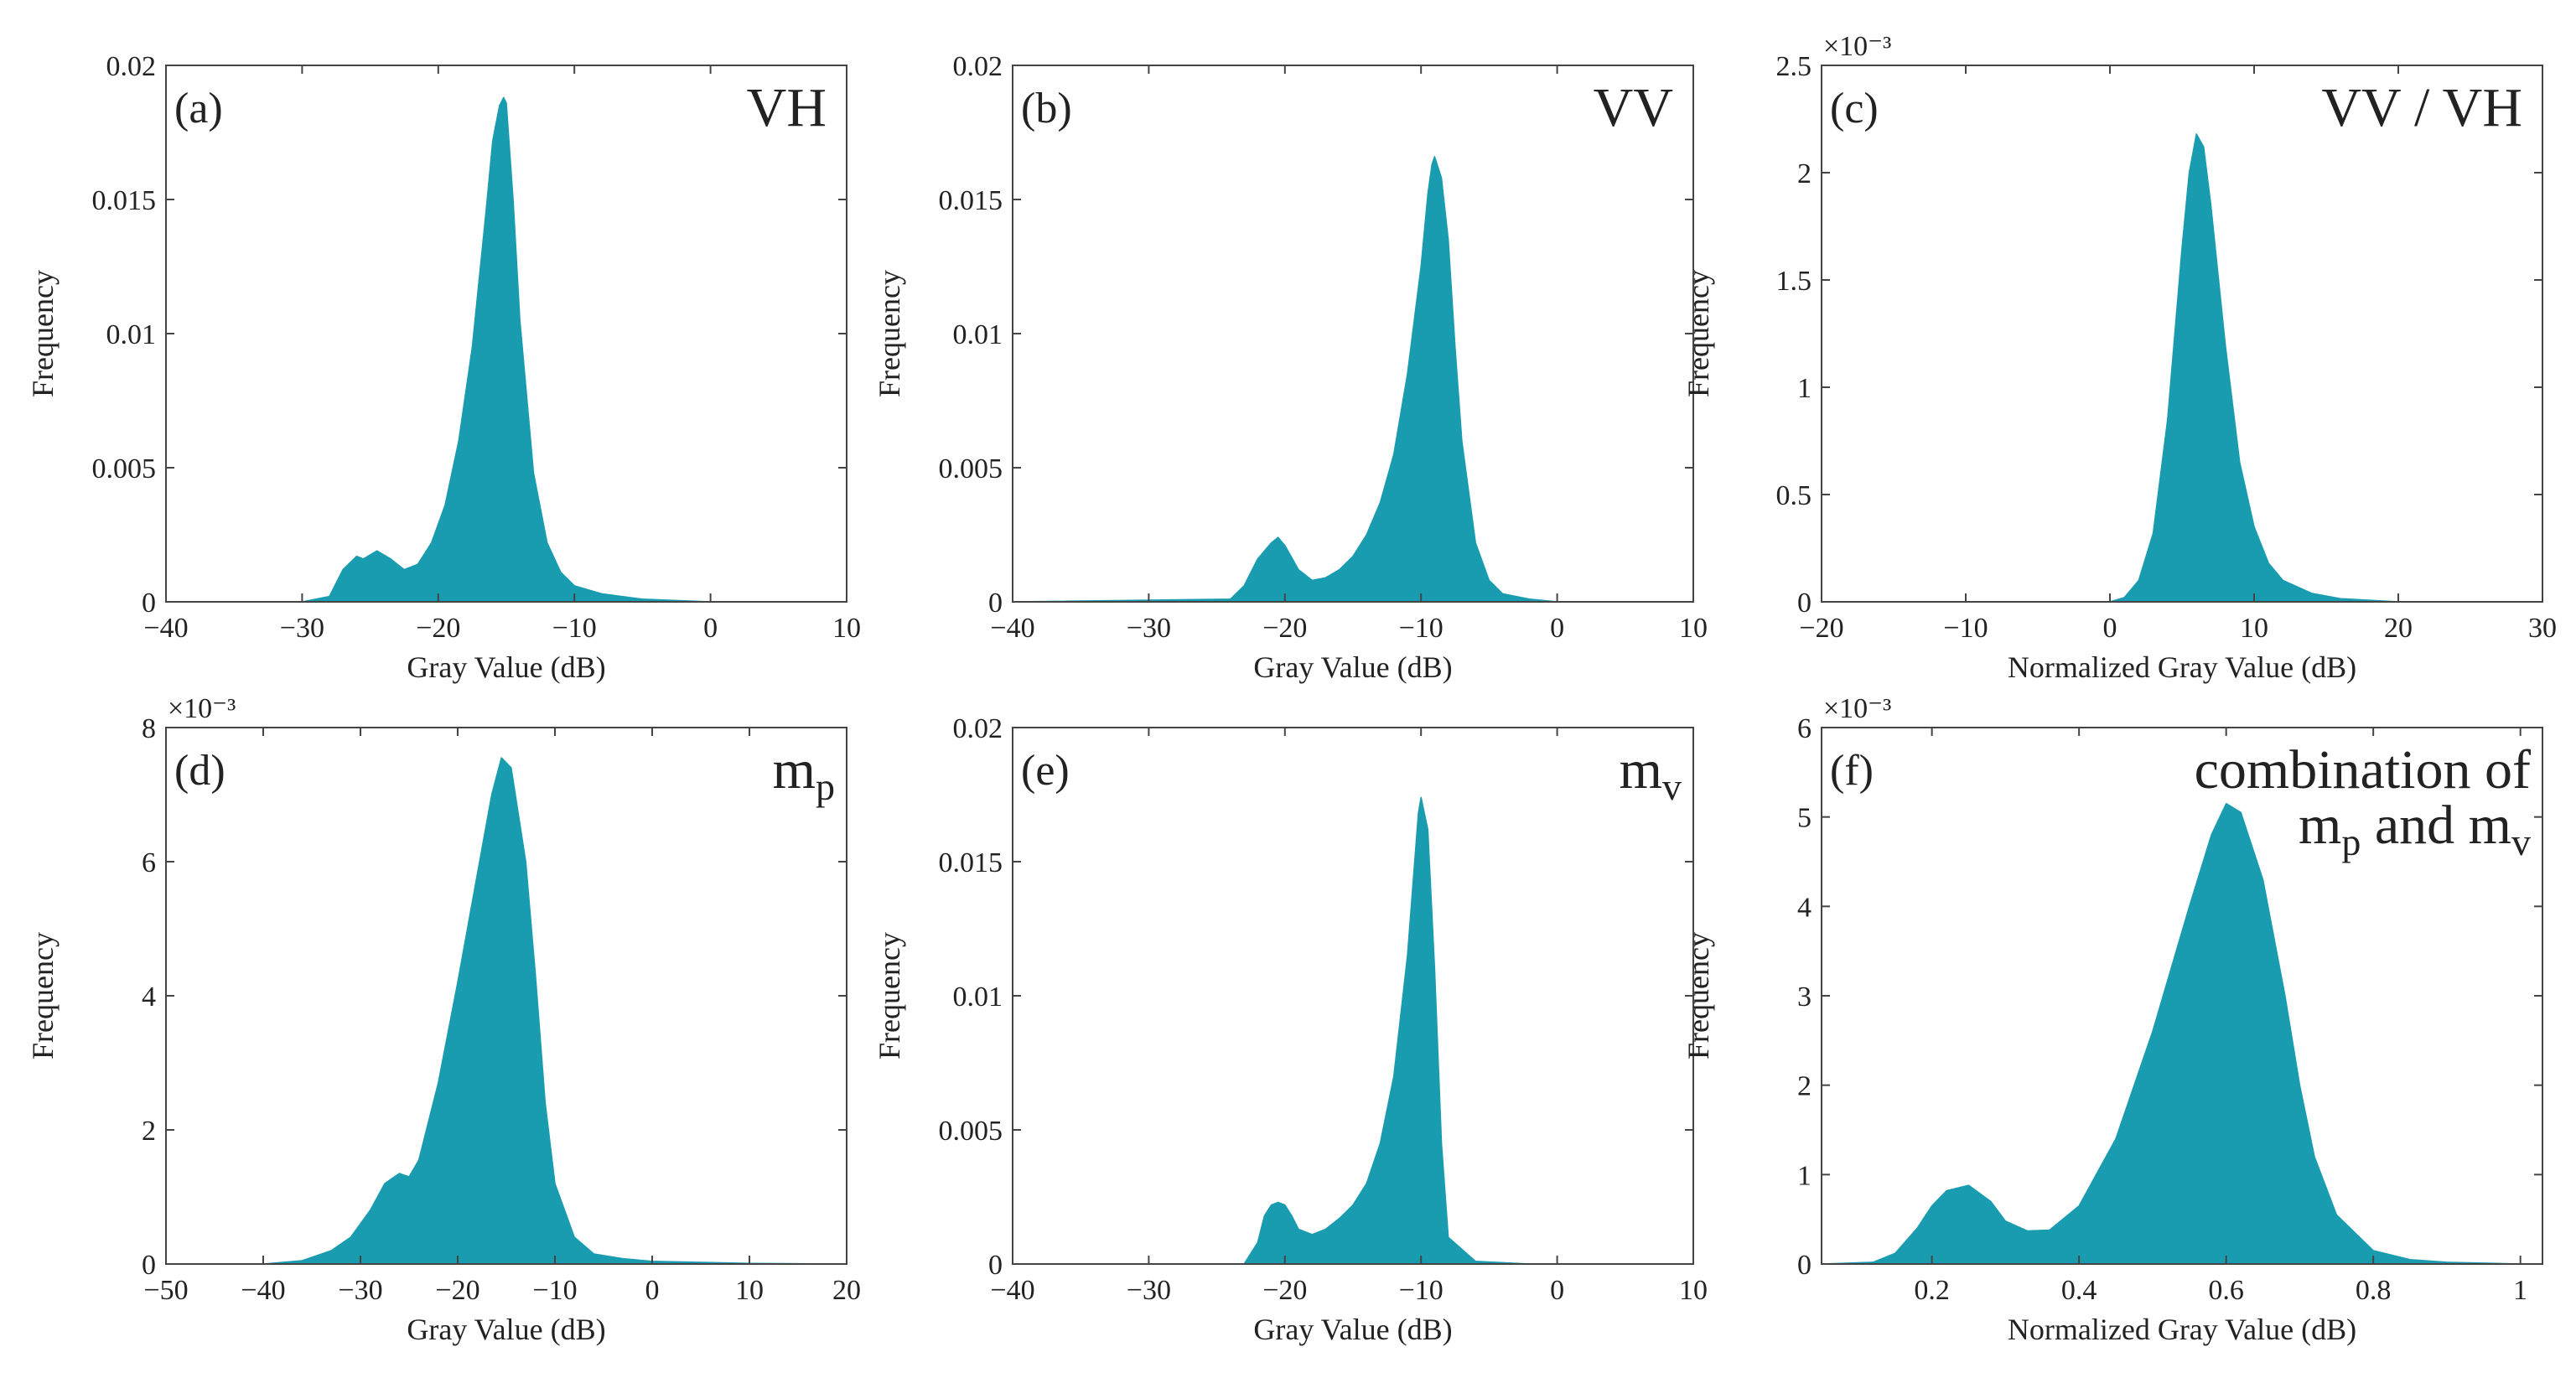  I want to click on y-tick-label: 1.5, so click(1794, 281).